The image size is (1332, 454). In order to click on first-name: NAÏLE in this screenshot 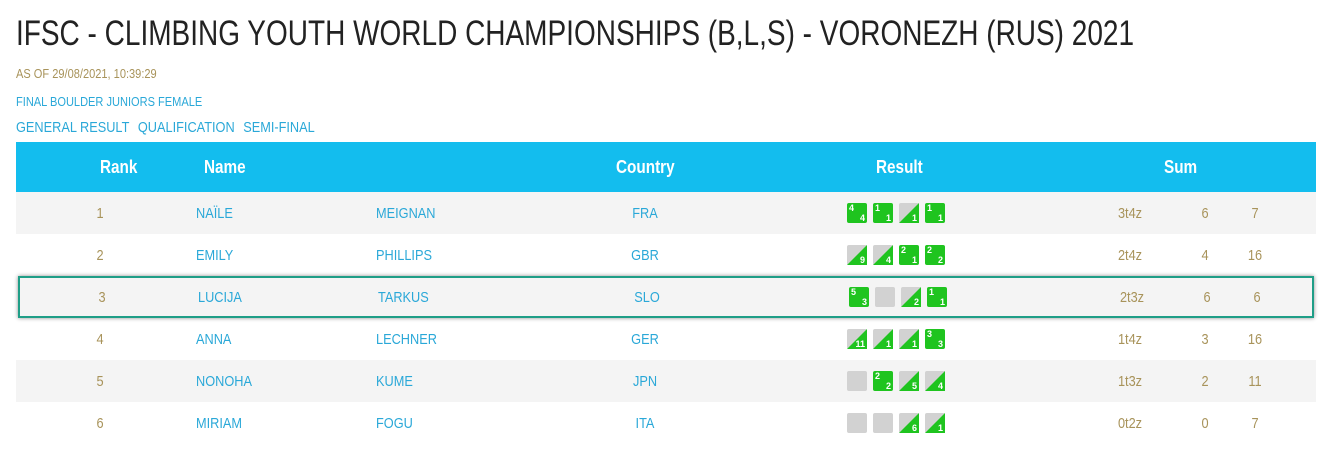, I will do `click(214, 213)`.